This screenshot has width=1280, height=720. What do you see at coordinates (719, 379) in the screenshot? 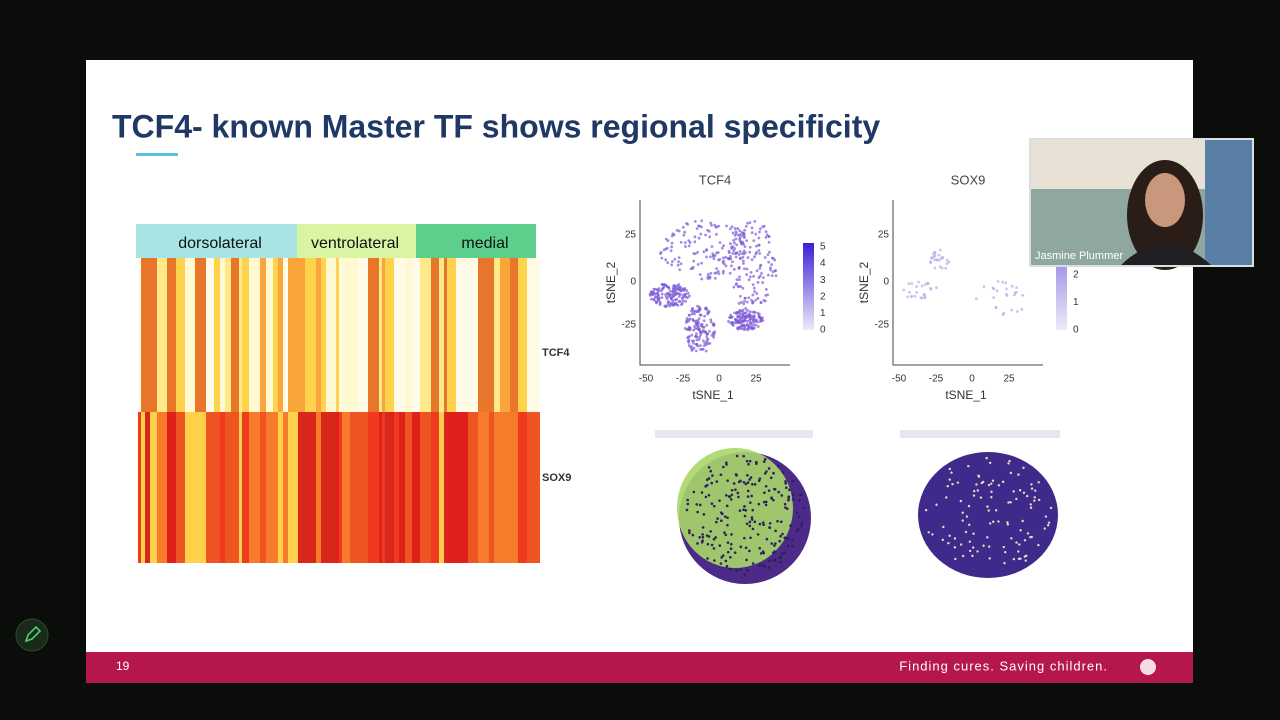
I see `x-tick-label: 0` at bounding box center [719, 379].